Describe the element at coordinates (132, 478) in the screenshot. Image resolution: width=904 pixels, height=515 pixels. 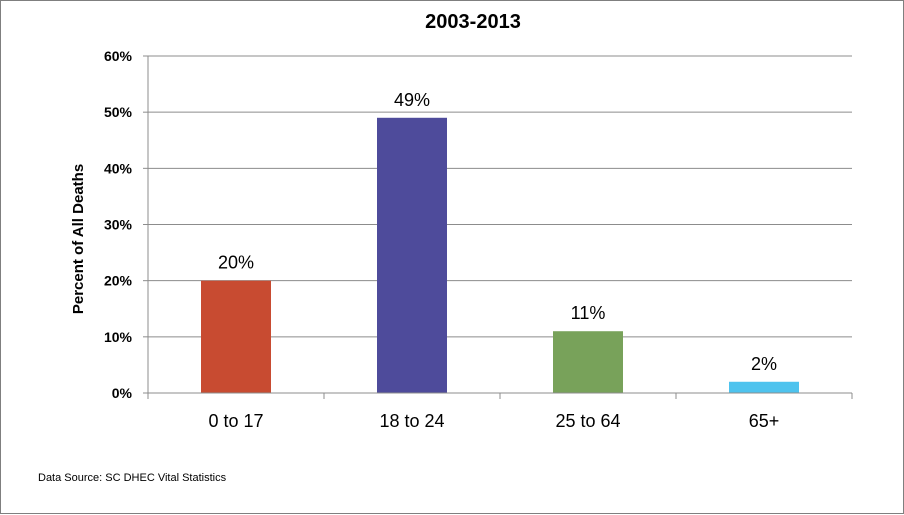
I see `data-source-note: Data Source: SC DHEC Vital Statistics` at that location.